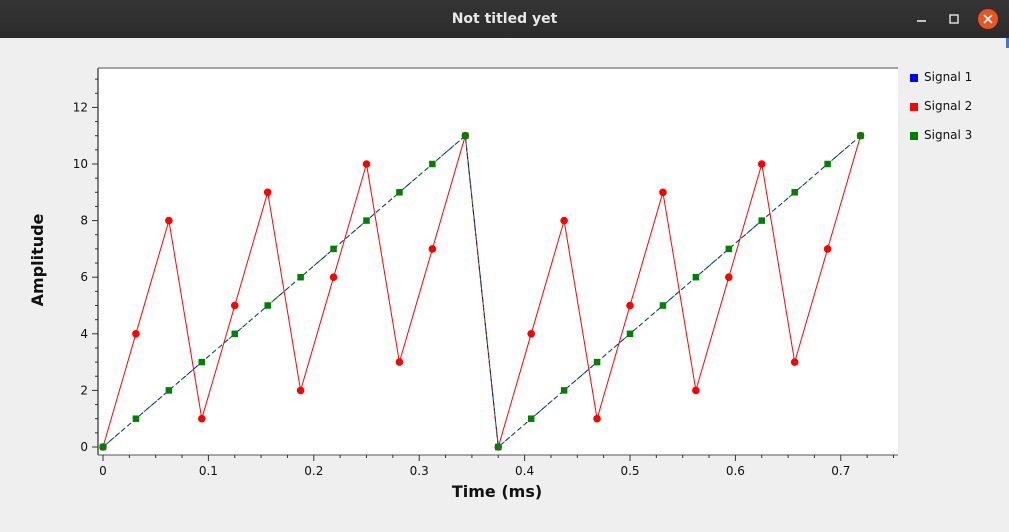 This screenshot has height=532, width=1009. I want to click on window-title: Not titled yet, so click(504, 19).